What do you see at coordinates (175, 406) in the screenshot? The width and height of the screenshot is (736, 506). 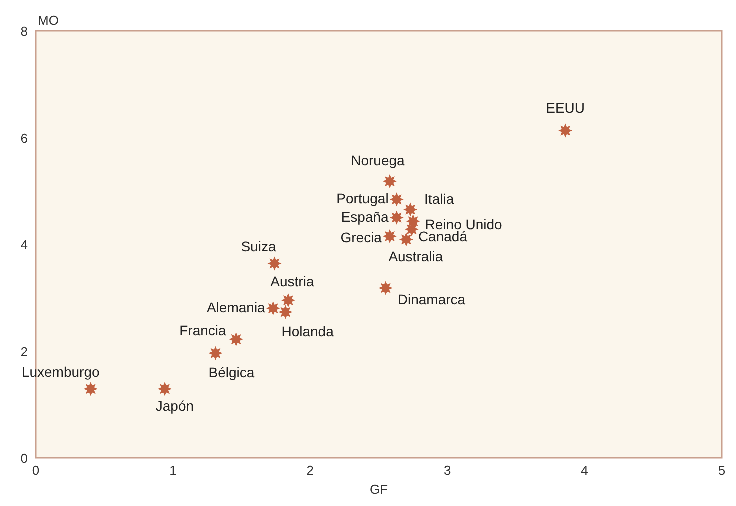 I see `annotation: Japón` at bounding box center [175, 406].